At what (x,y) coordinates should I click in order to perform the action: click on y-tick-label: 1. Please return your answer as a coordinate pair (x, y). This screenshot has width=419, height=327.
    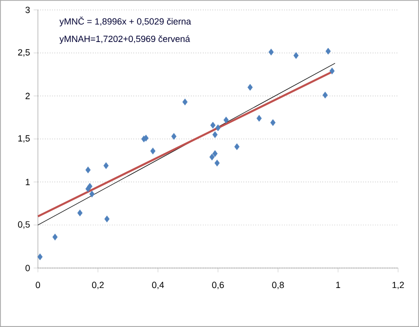
    Looking at the image, I should click on (28, 182).